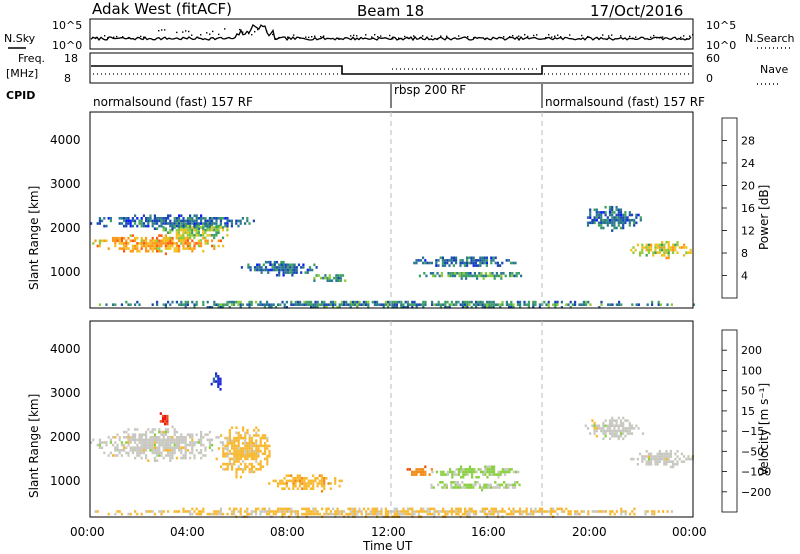  Describe the element at coordinates (34, 446) in the screenshot. I see `velocity-y-axis-label: Slant Range [km]` at that location.